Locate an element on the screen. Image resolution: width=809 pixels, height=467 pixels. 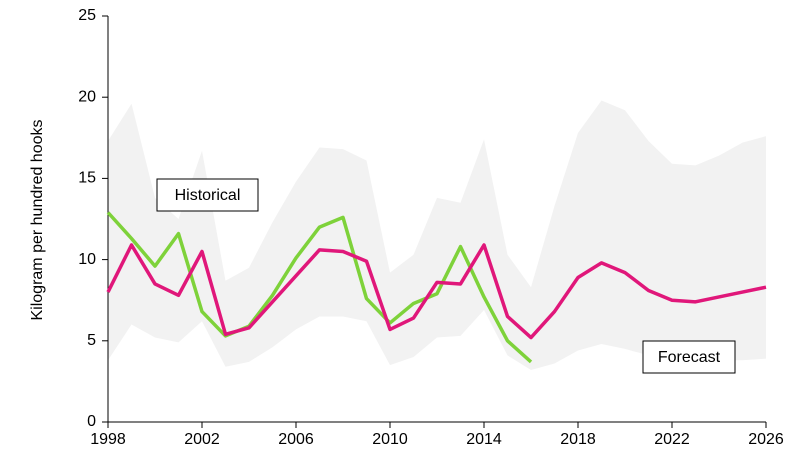
annotation: Historical is located at coordinates (208, 195).